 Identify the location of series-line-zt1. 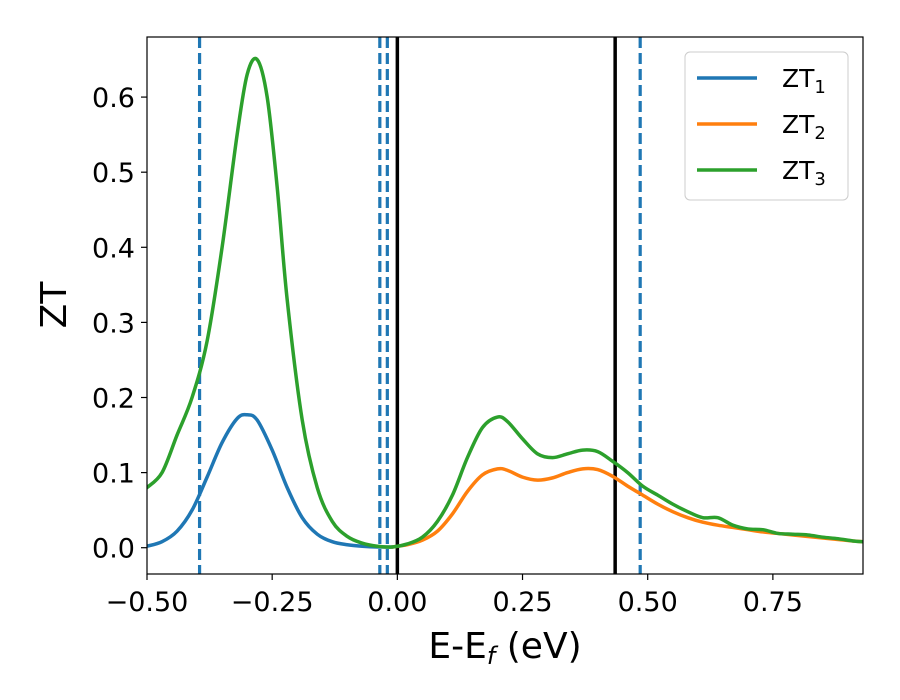
(271, 480).